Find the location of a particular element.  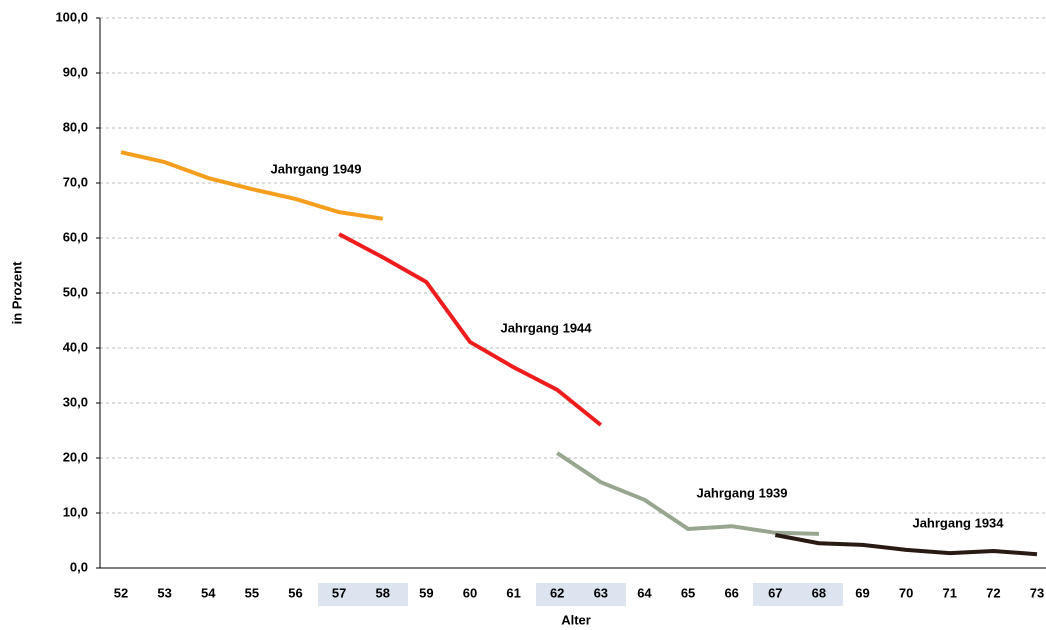

y-tick-label: 80,0 is located at coordinates (75, 126).